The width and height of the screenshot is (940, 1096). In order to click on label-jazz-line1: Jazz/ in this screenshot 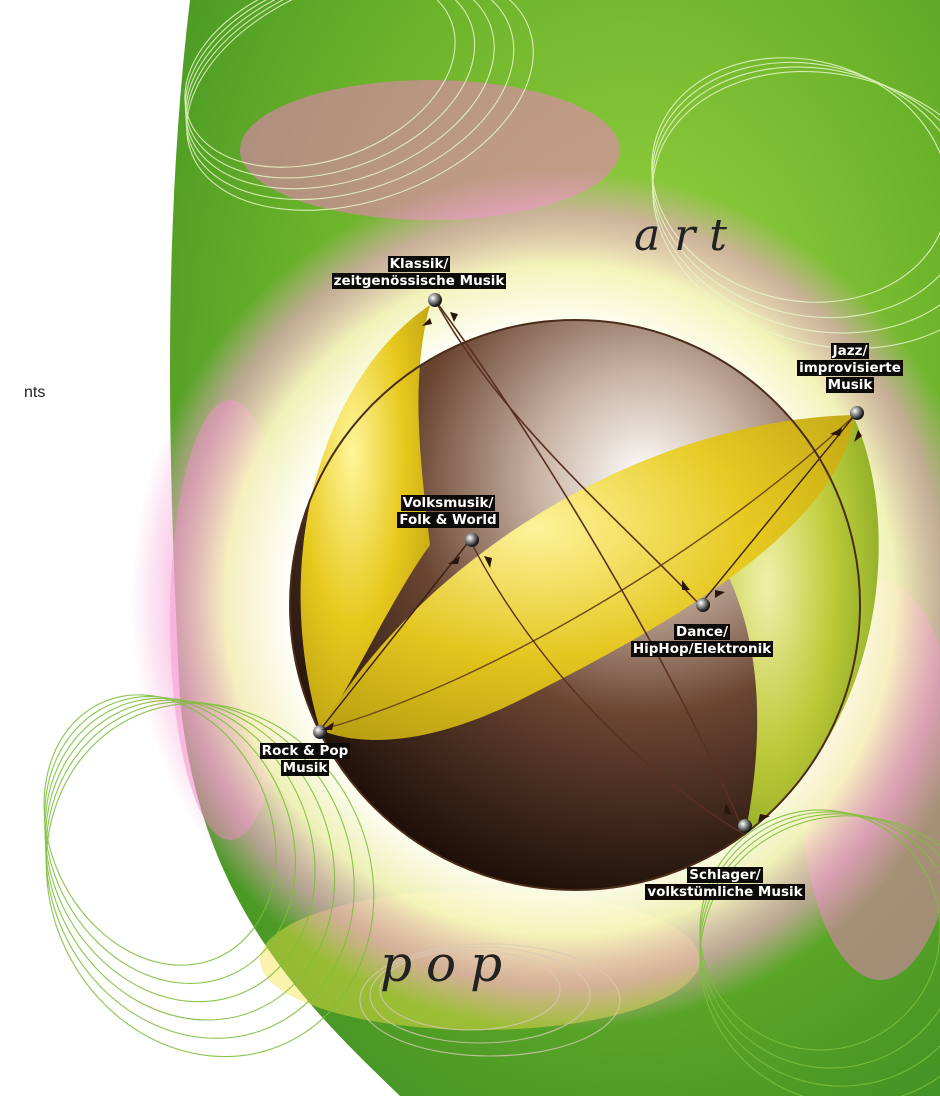, I will do `click(850, 351)`.